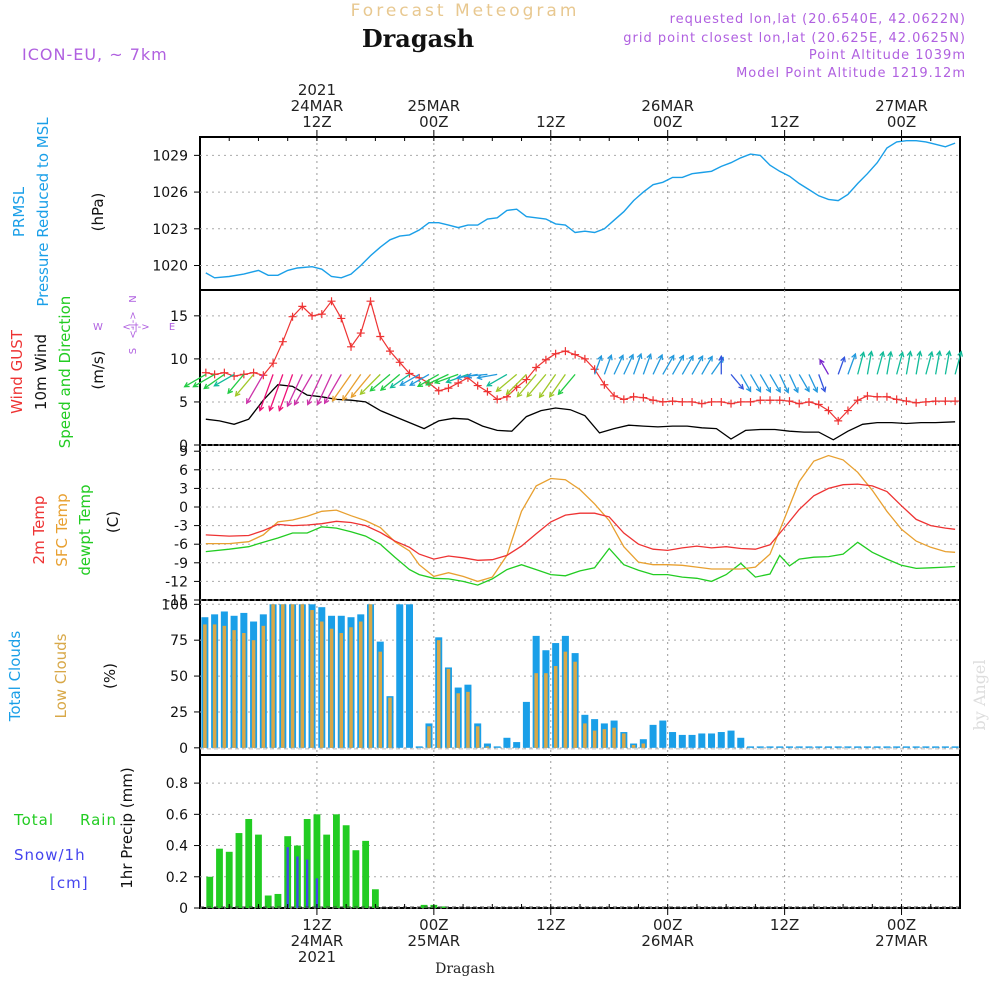  Describe the element at coordinates (181, 527) in the screenshot. I see `y-tick-label-temp: -3` at that location.